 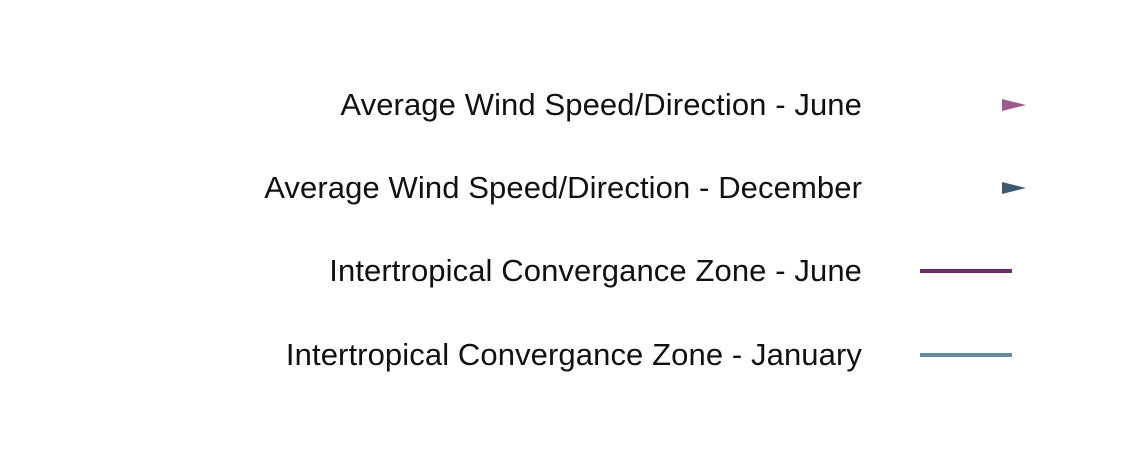 I want to click on legend-item-wind-june: Average Wind Speed/Direction - June, so click(x=563, y=105).